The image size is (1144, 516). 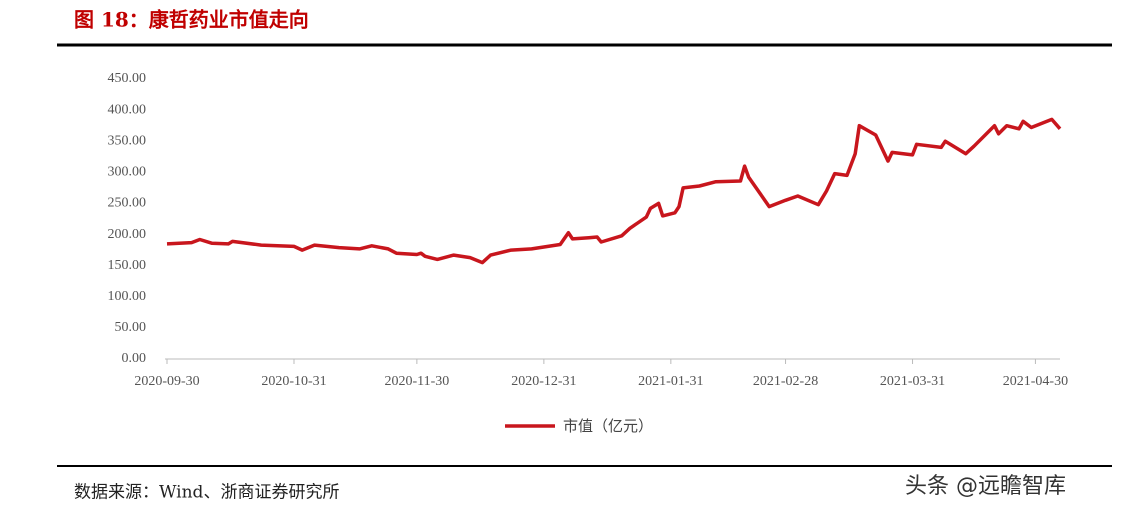 What do you see at coordinates (166, 381) in the screenshot?
I see `x-tick-label: 2020-09-30` at bounding box center [166, 381].